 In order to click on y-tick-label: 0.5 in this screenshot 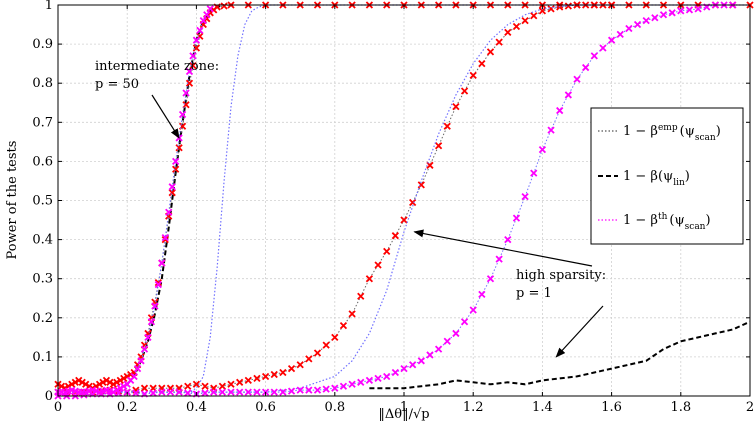, I will do `click(42, 201)`.